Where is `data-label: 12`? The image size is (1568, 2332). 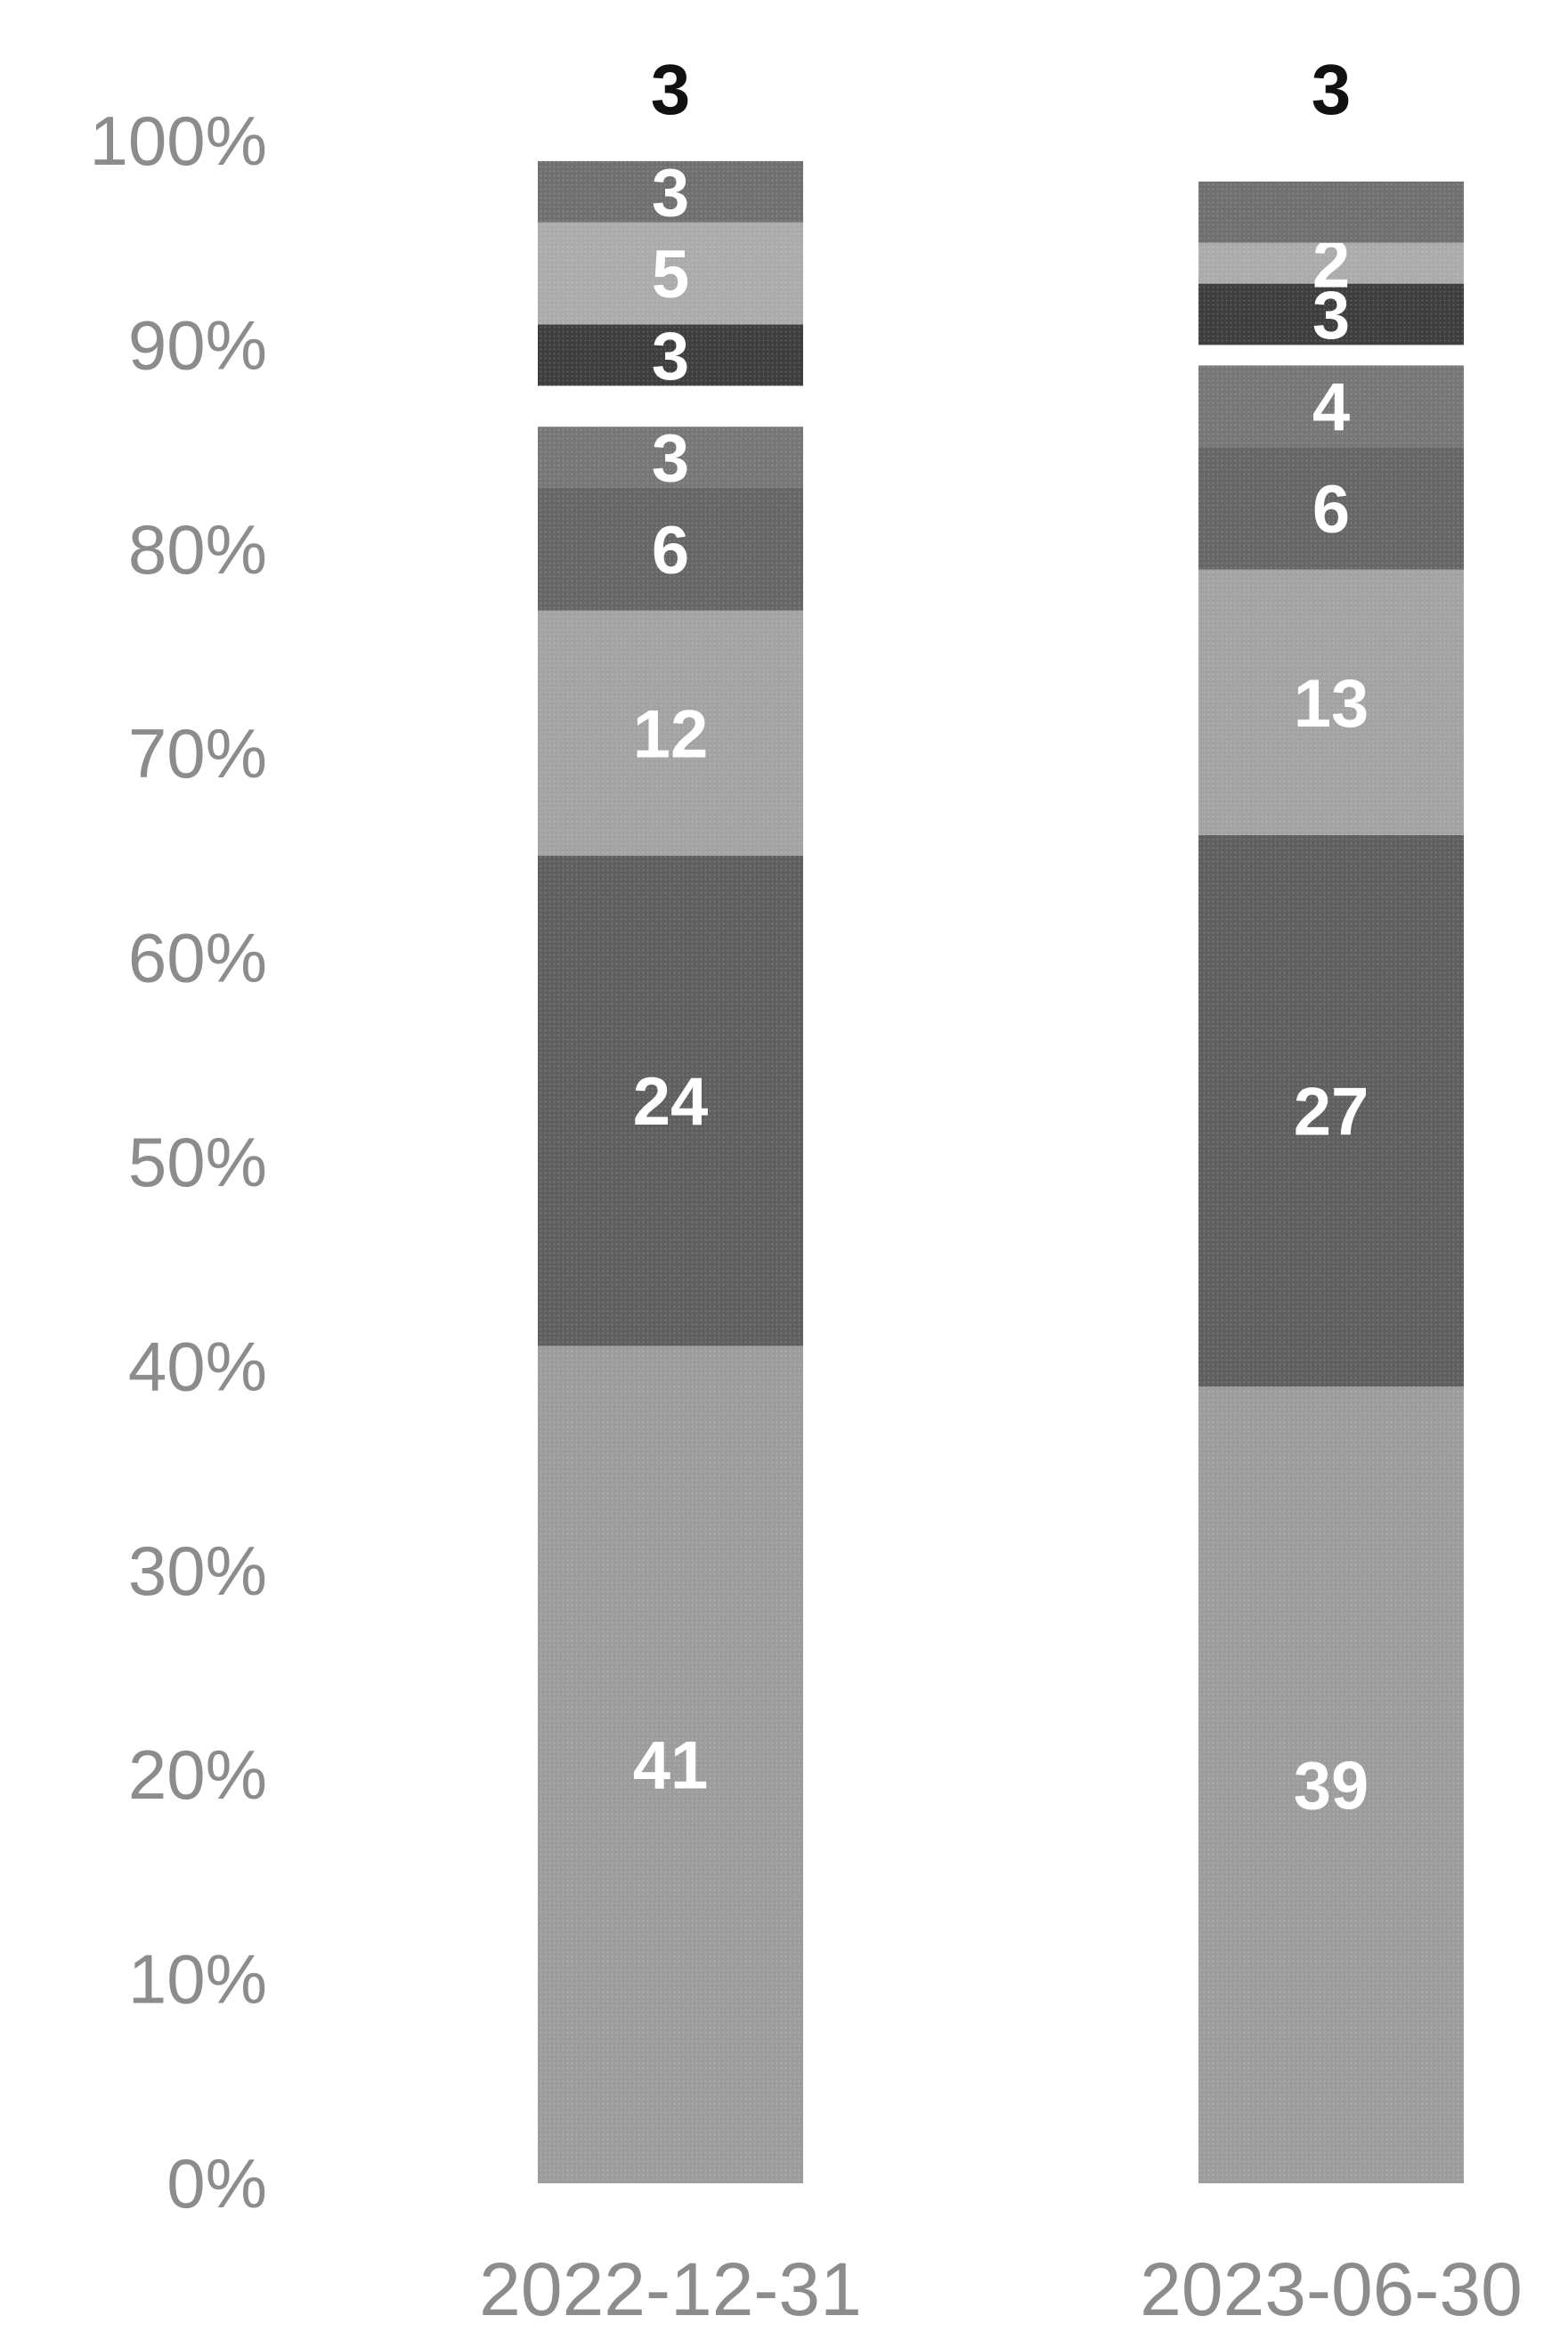
data-label: 12 is located at coordinates (671, 734).